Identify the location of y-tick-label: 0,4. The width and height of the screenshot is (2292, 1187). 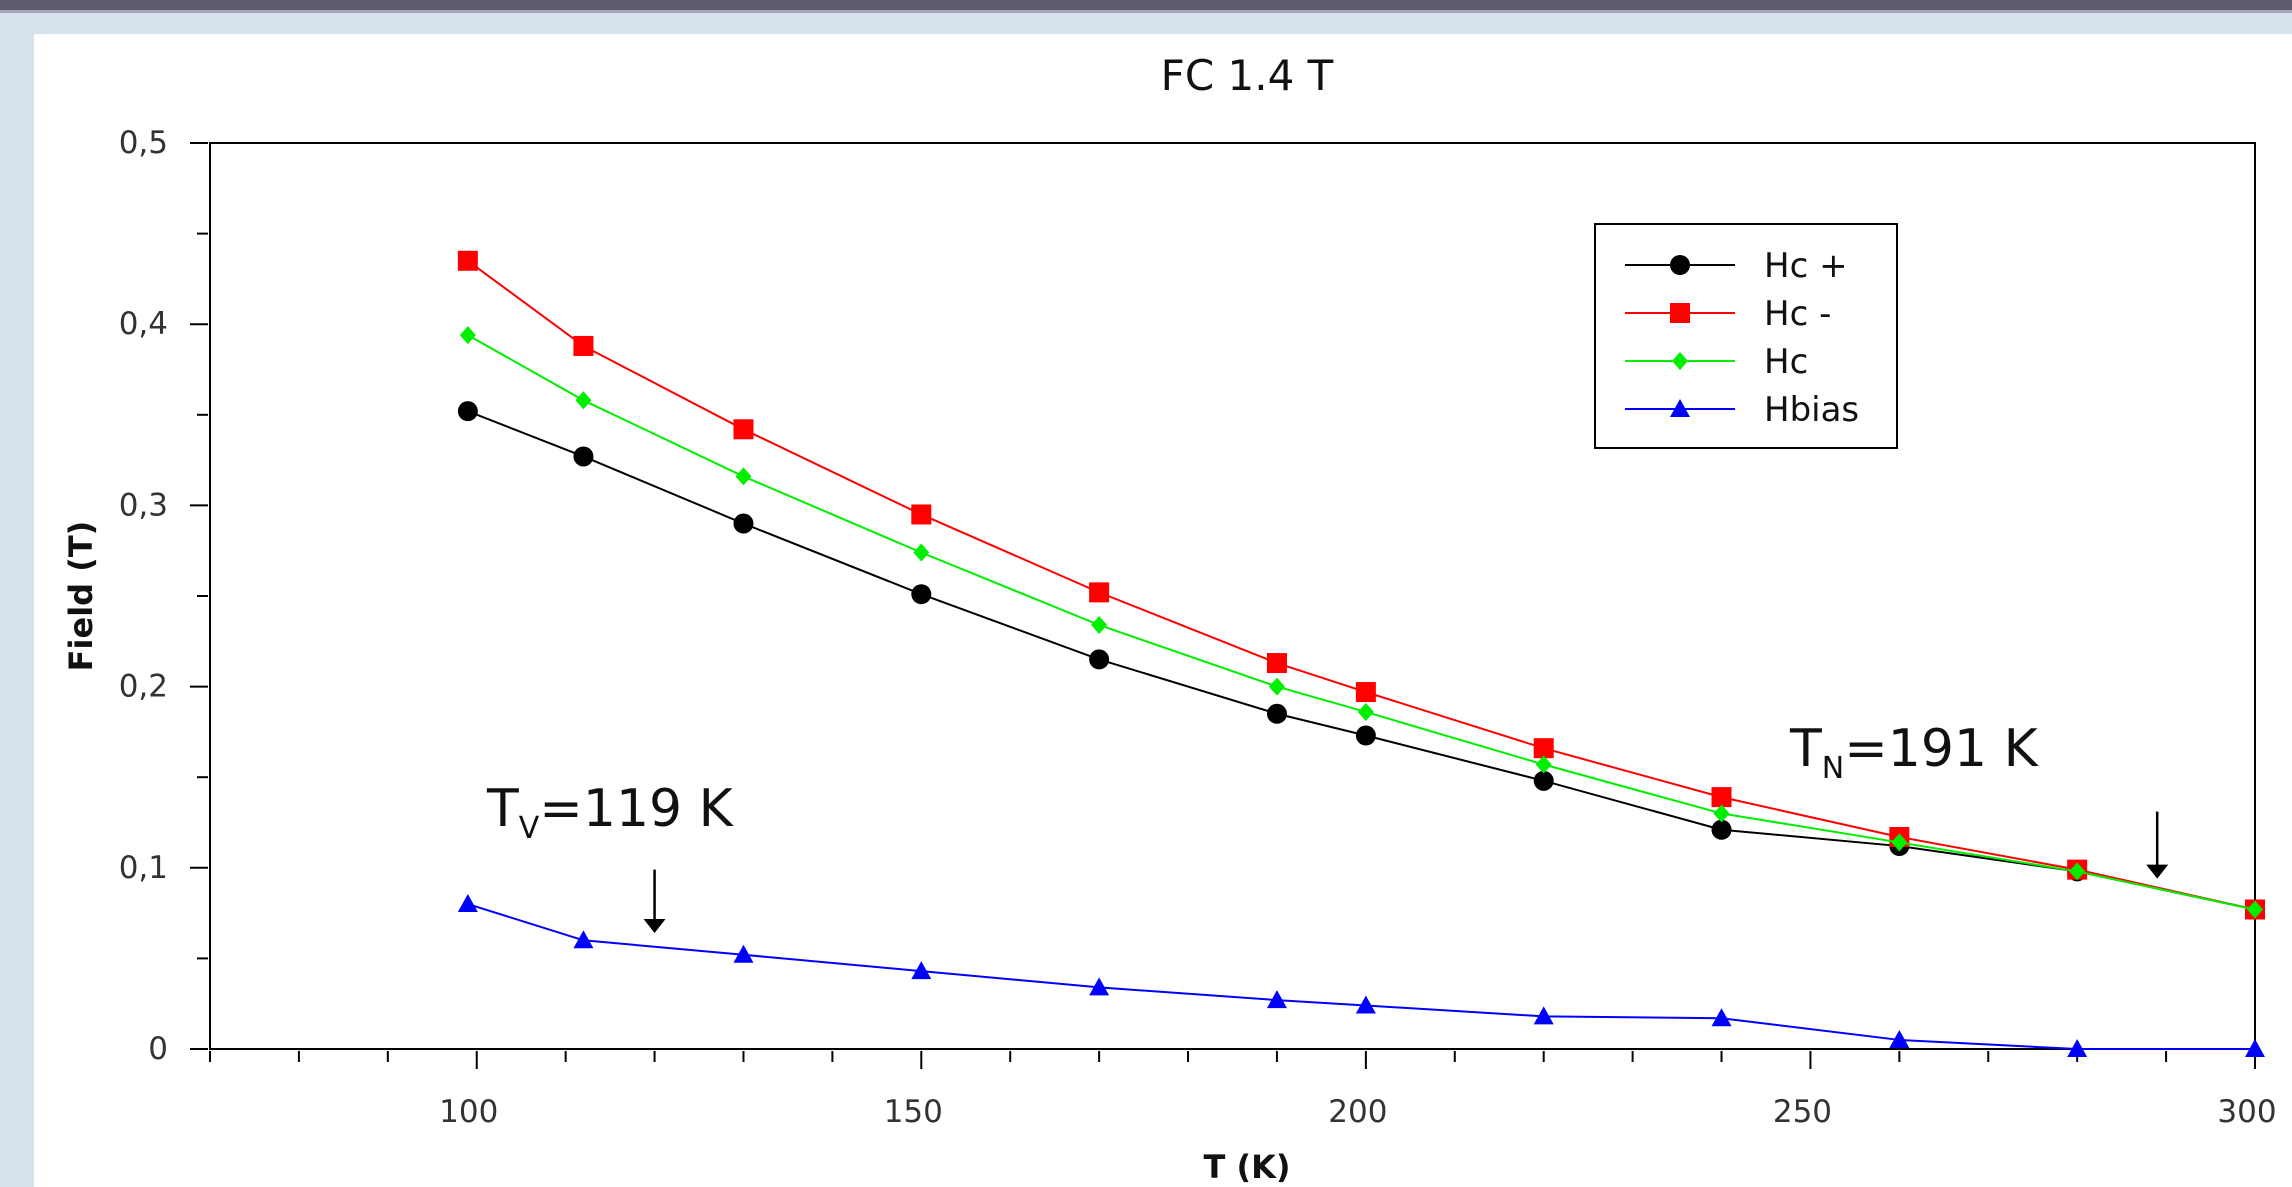
(143, 324).